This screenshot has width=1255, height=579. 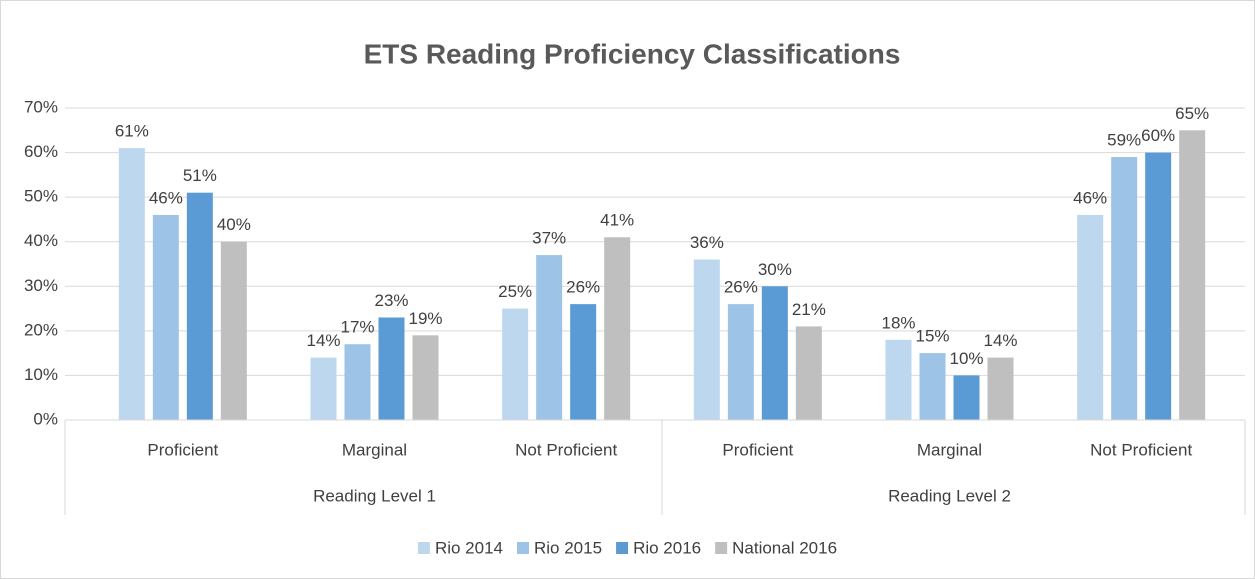 I want to click on data-label: 59%, so click(x=1124, y=140).